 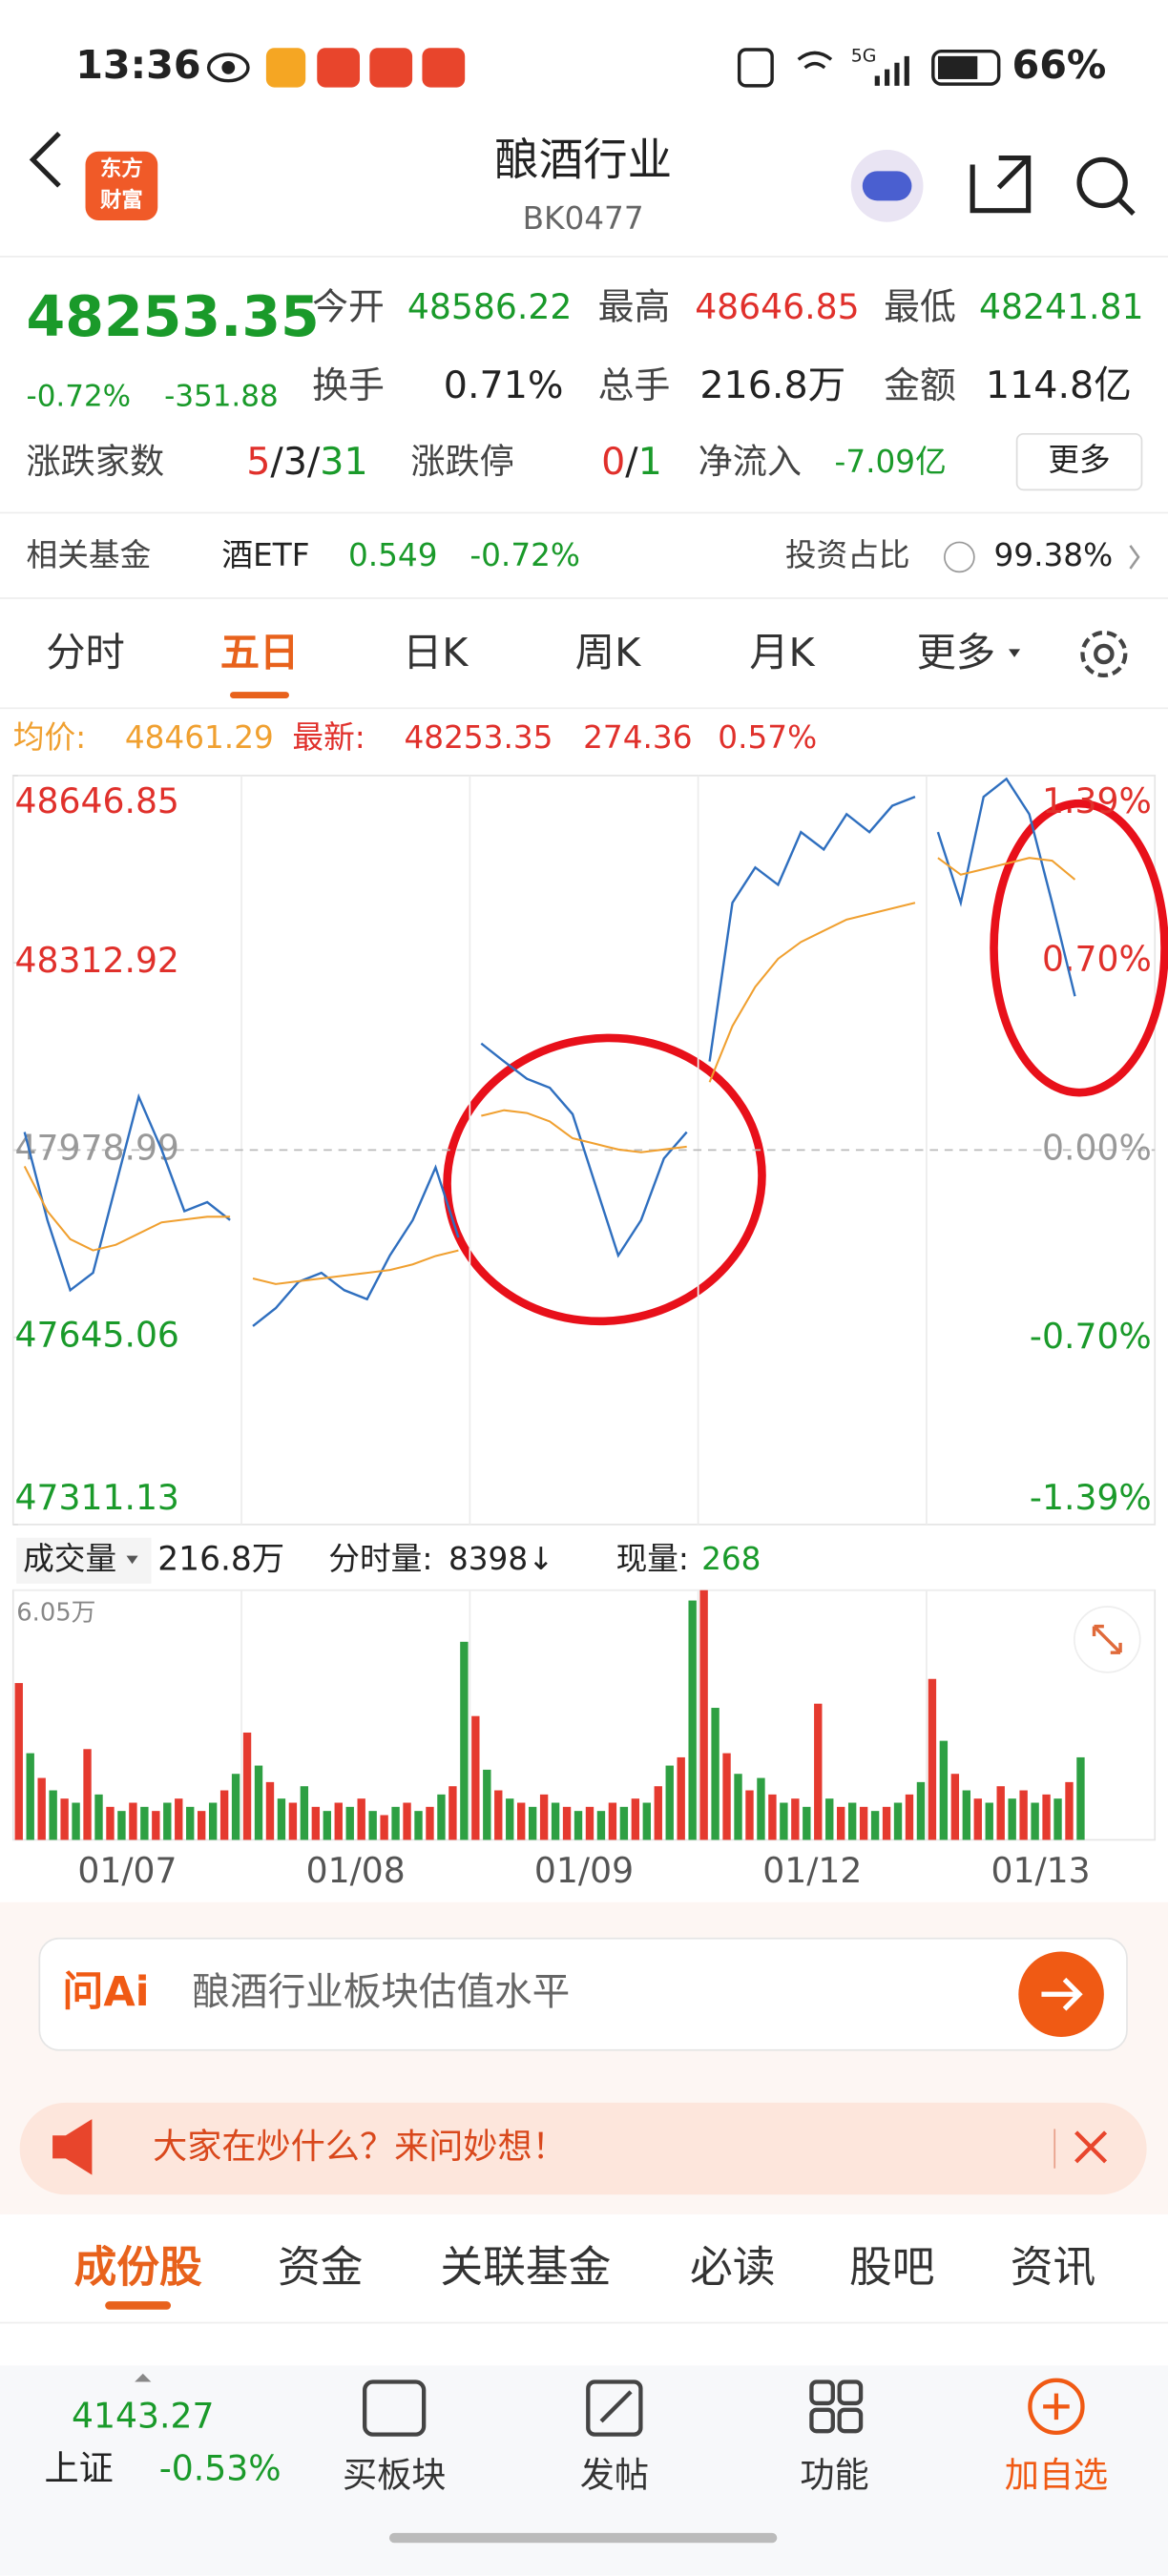 What do you see at coordinates (221, 2467) in the screenshot?
I see `index-change: -0.53%` at bounding box center [221, 2467].